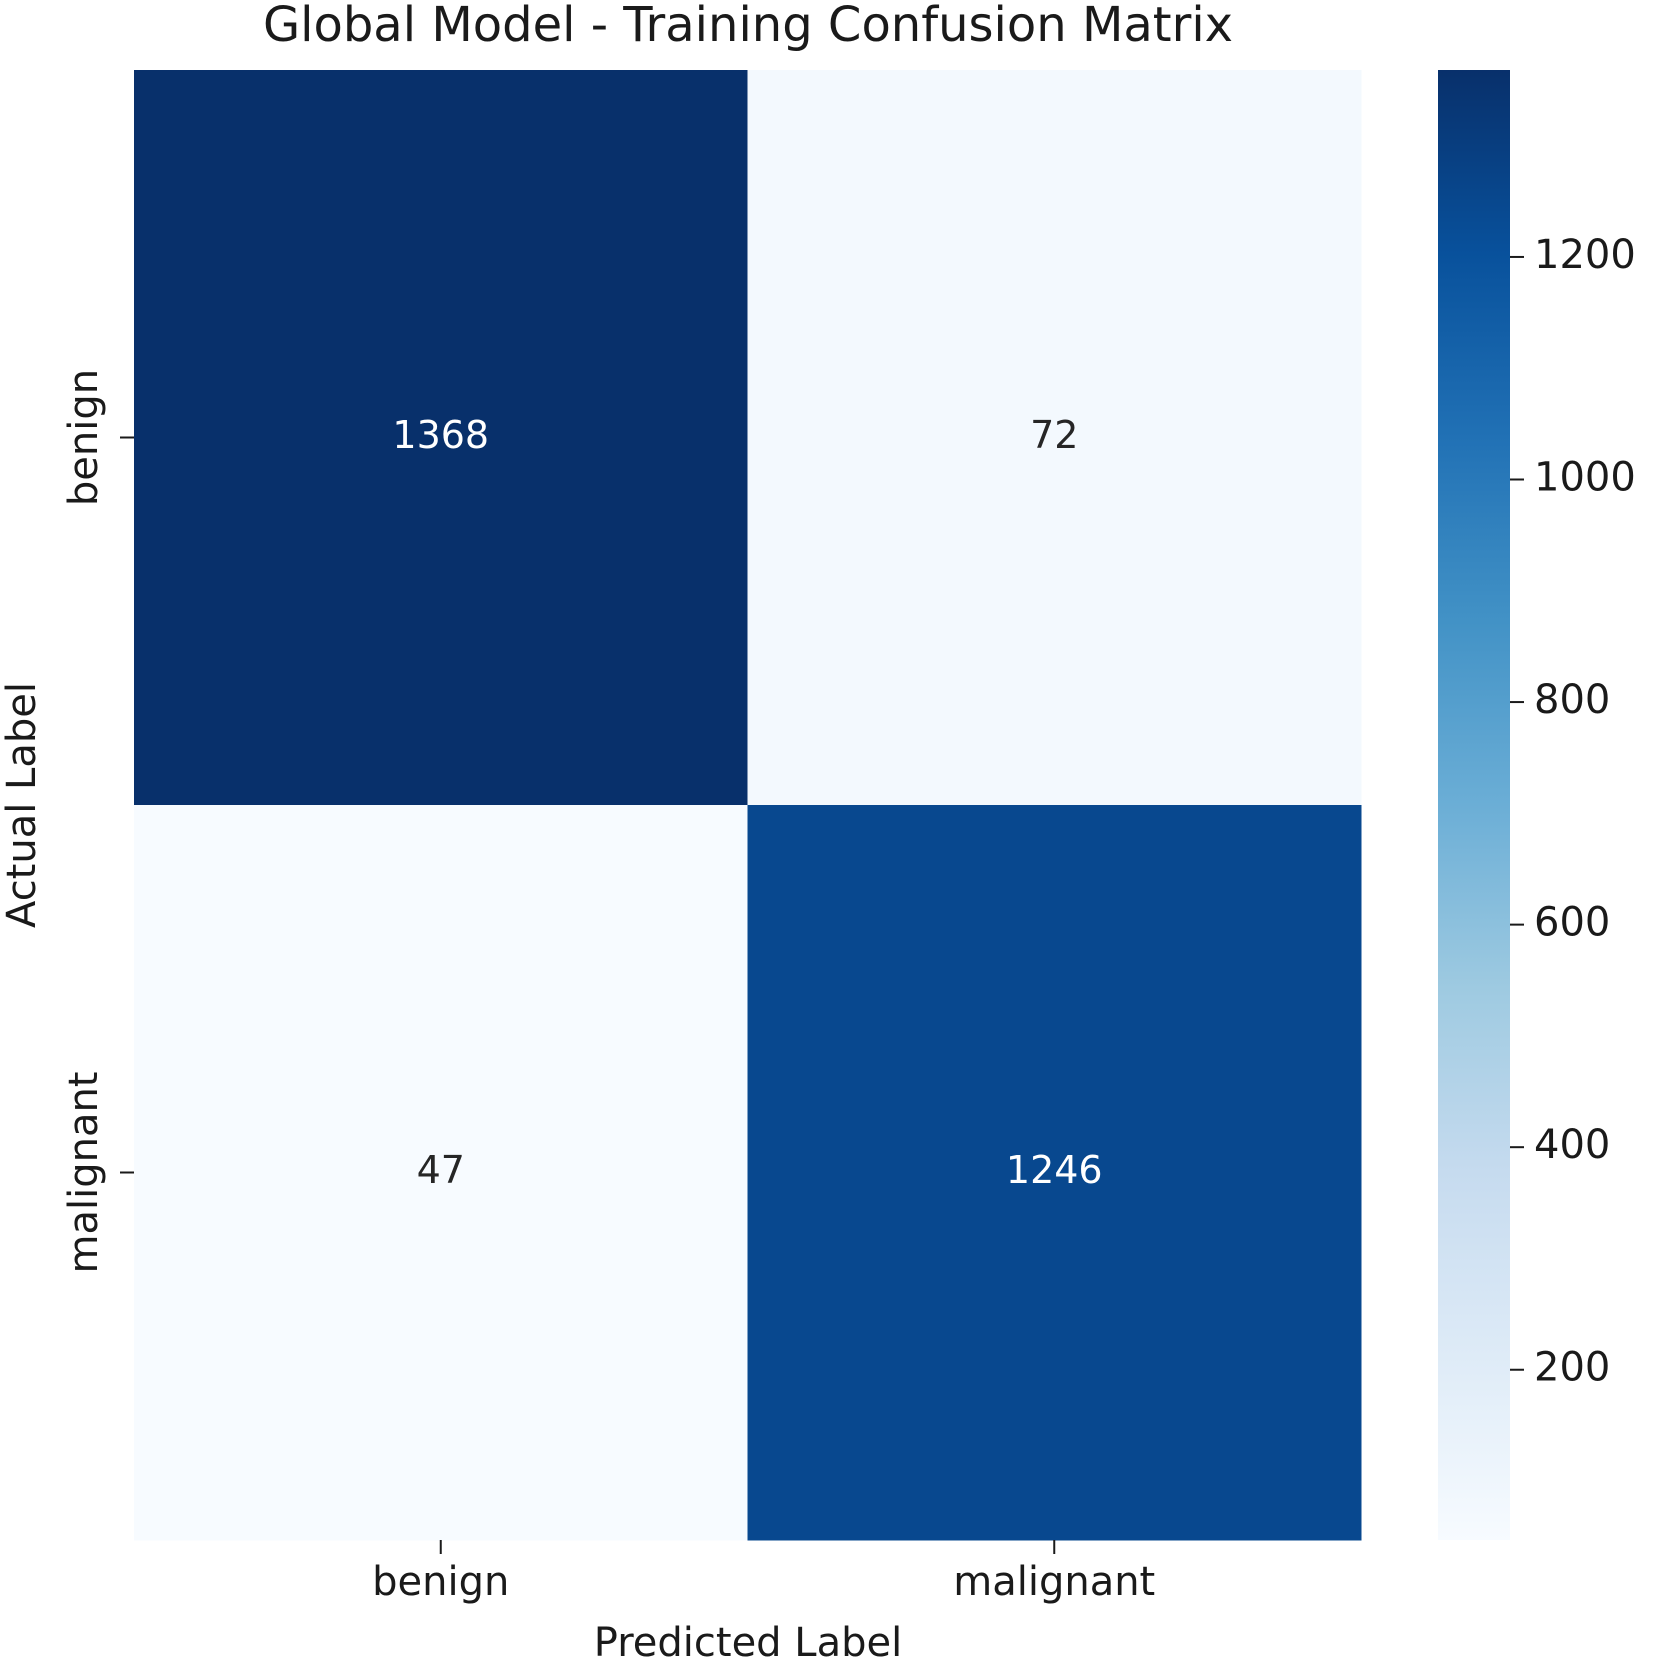  What do you see at coordinates (440, 435) in the screenshot?
I see `cell-value-label: 1368` at bounding box center [440, 435].